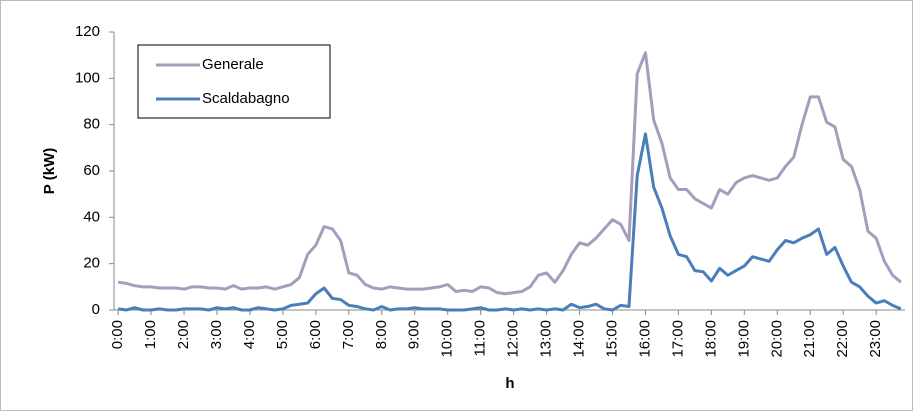 Image resolution: width=914 pixels, height=417 pixels. What do you see at coordinates (809, 339) in the screenshot?
I see `x-tick-label: 21:00` at bounding box center [809, 339].